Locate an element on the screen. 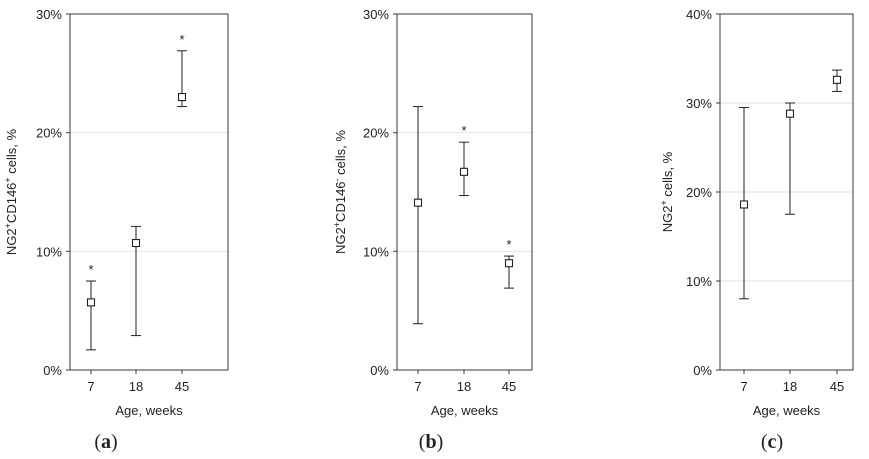  panel-letter: b is located at coordinates (430, 442).